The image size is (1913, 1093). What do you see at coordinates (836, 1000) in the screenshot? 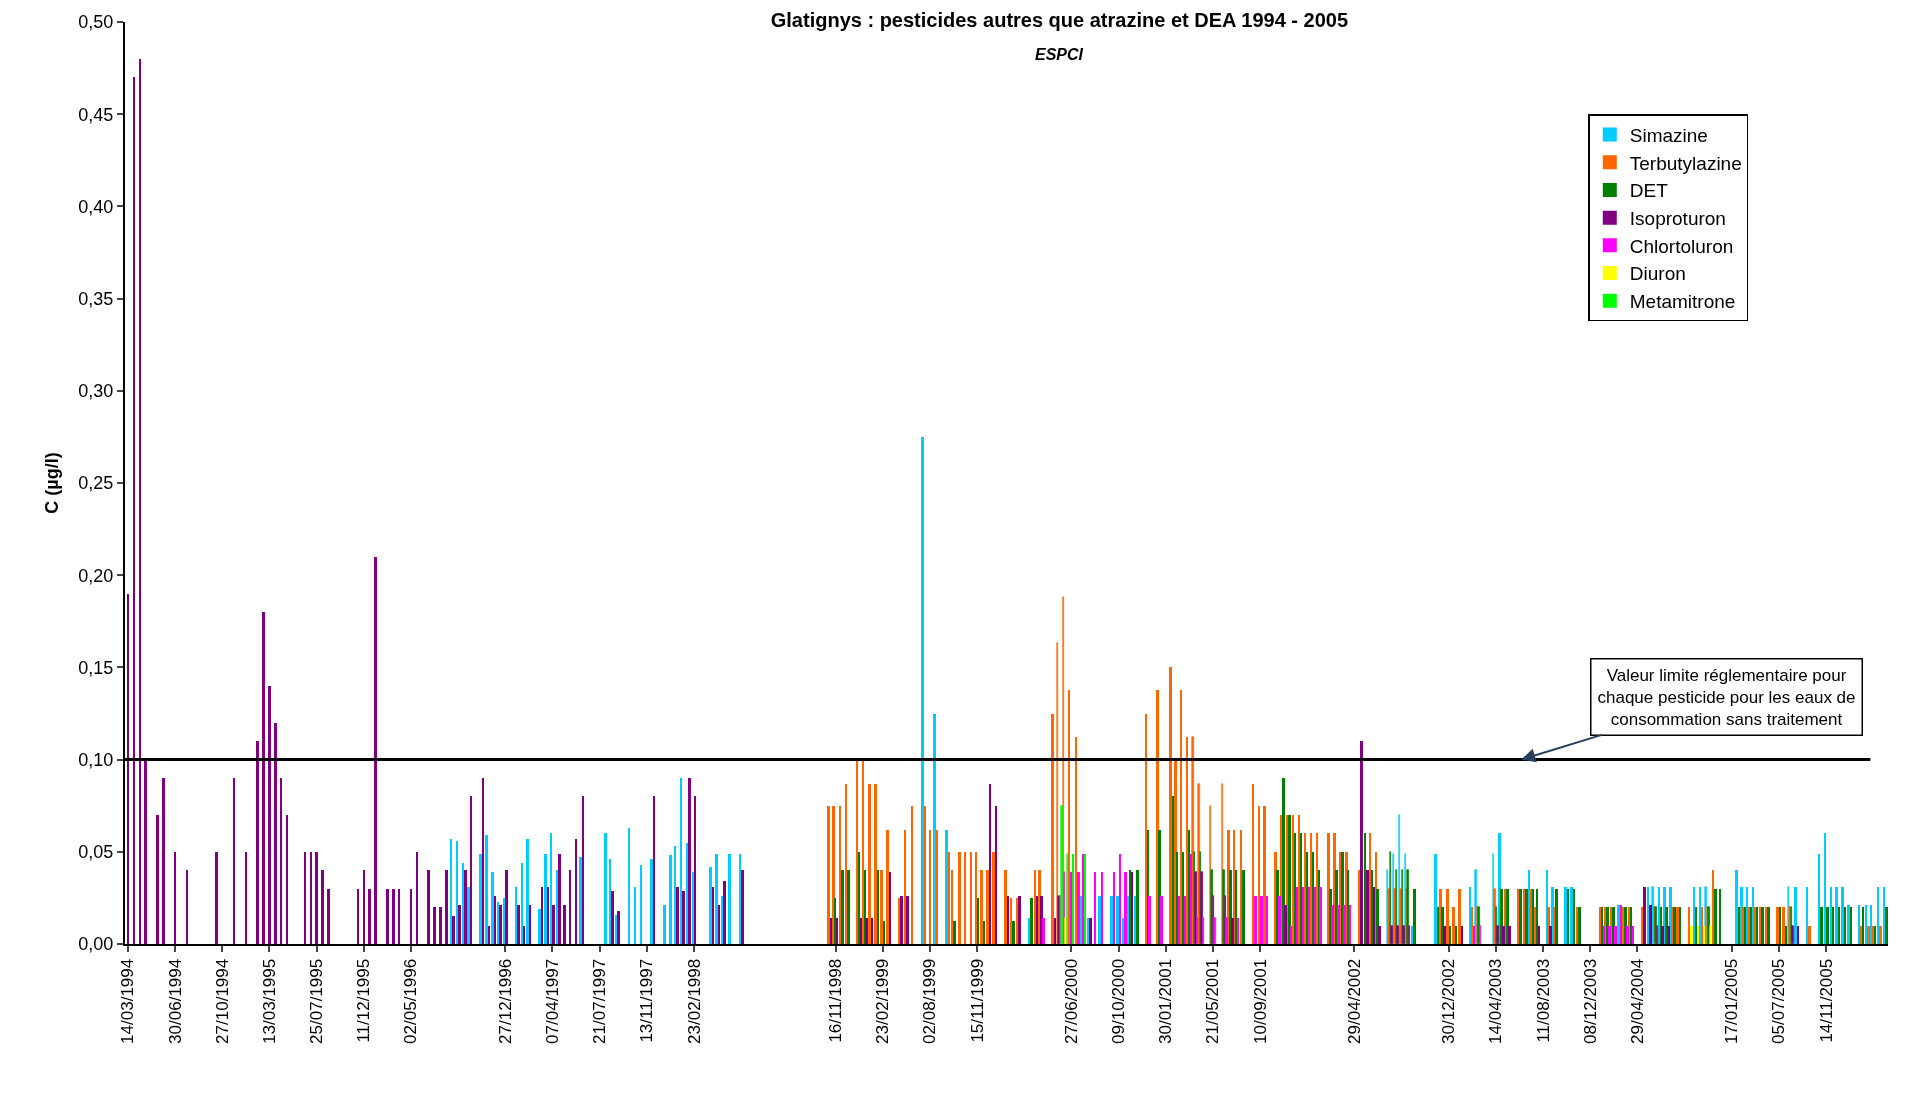
I see `x-tick-label: 16/11/1998` at bounding box center [836, 1000].